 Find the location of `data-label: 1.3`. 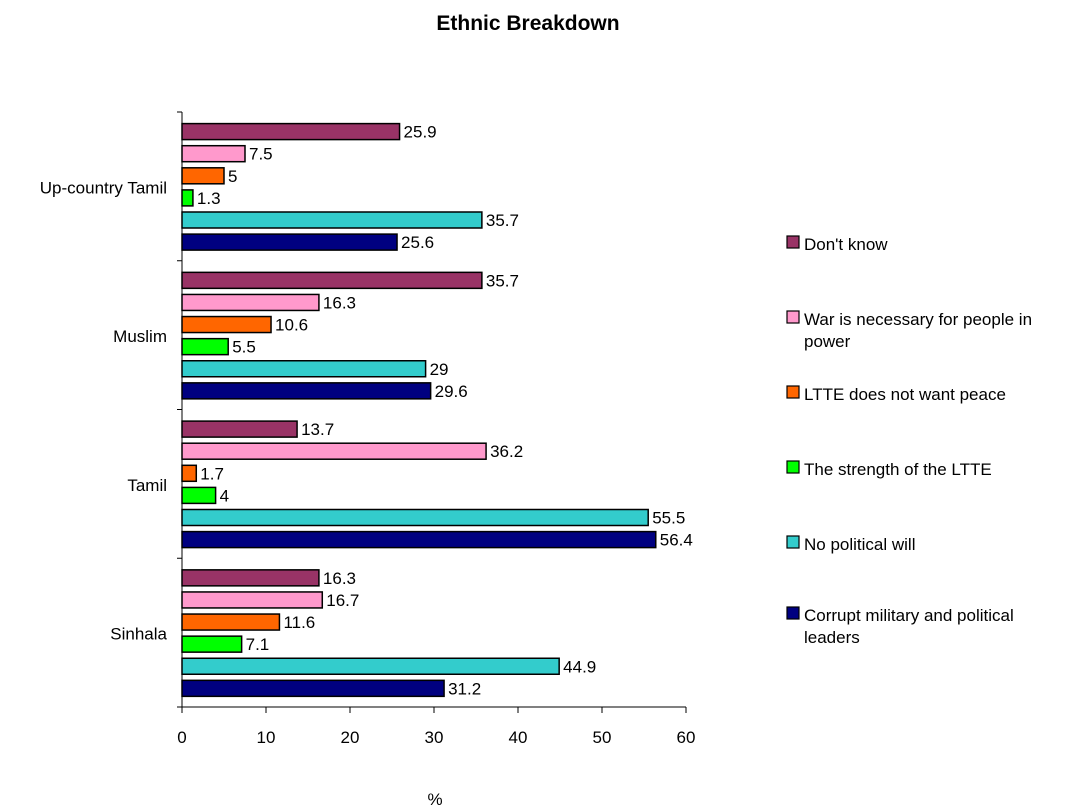

data-label: 1.3 is located at coordinates (209, 198).